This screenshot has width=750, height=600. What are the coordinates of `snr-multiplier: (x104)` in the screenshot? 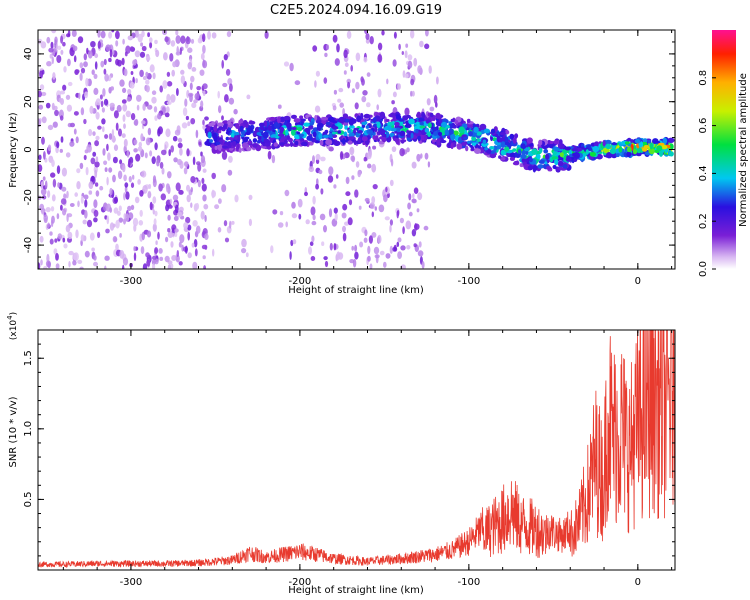 It's located at (12, 326).